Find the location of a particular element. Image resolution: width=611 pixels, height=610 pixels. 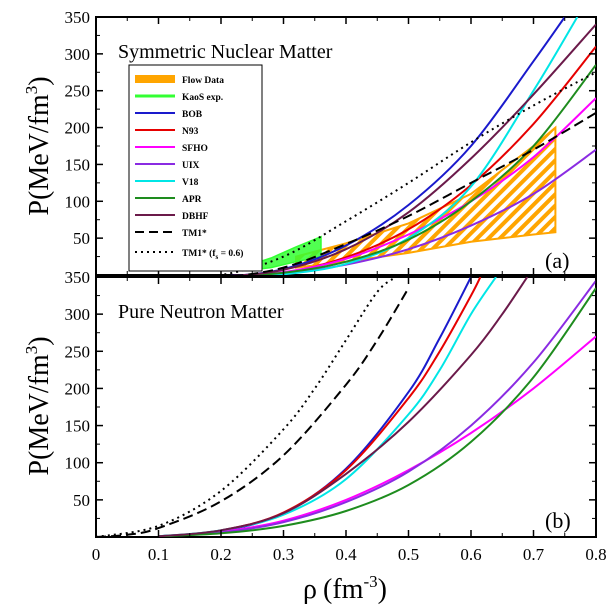

y-tick-label-a: 50 is located at coordinates (81, 238).